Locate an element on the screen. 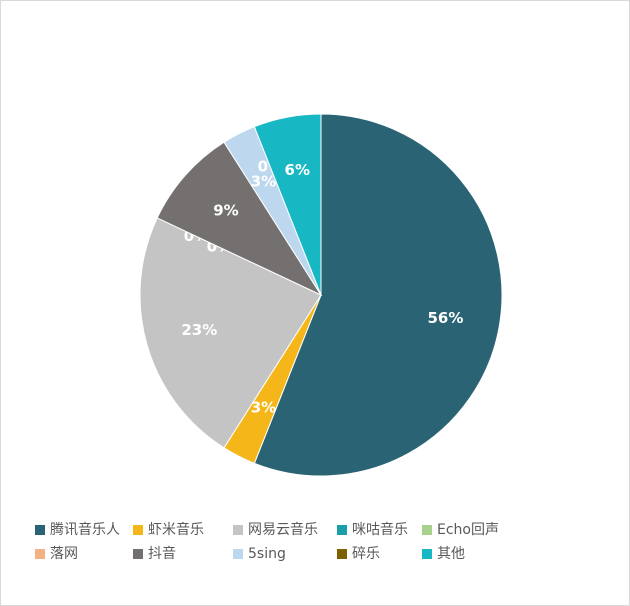 The width and height of the screenshot is (630, 606). legend-label: 5sing is located at coordinates (267, 554).